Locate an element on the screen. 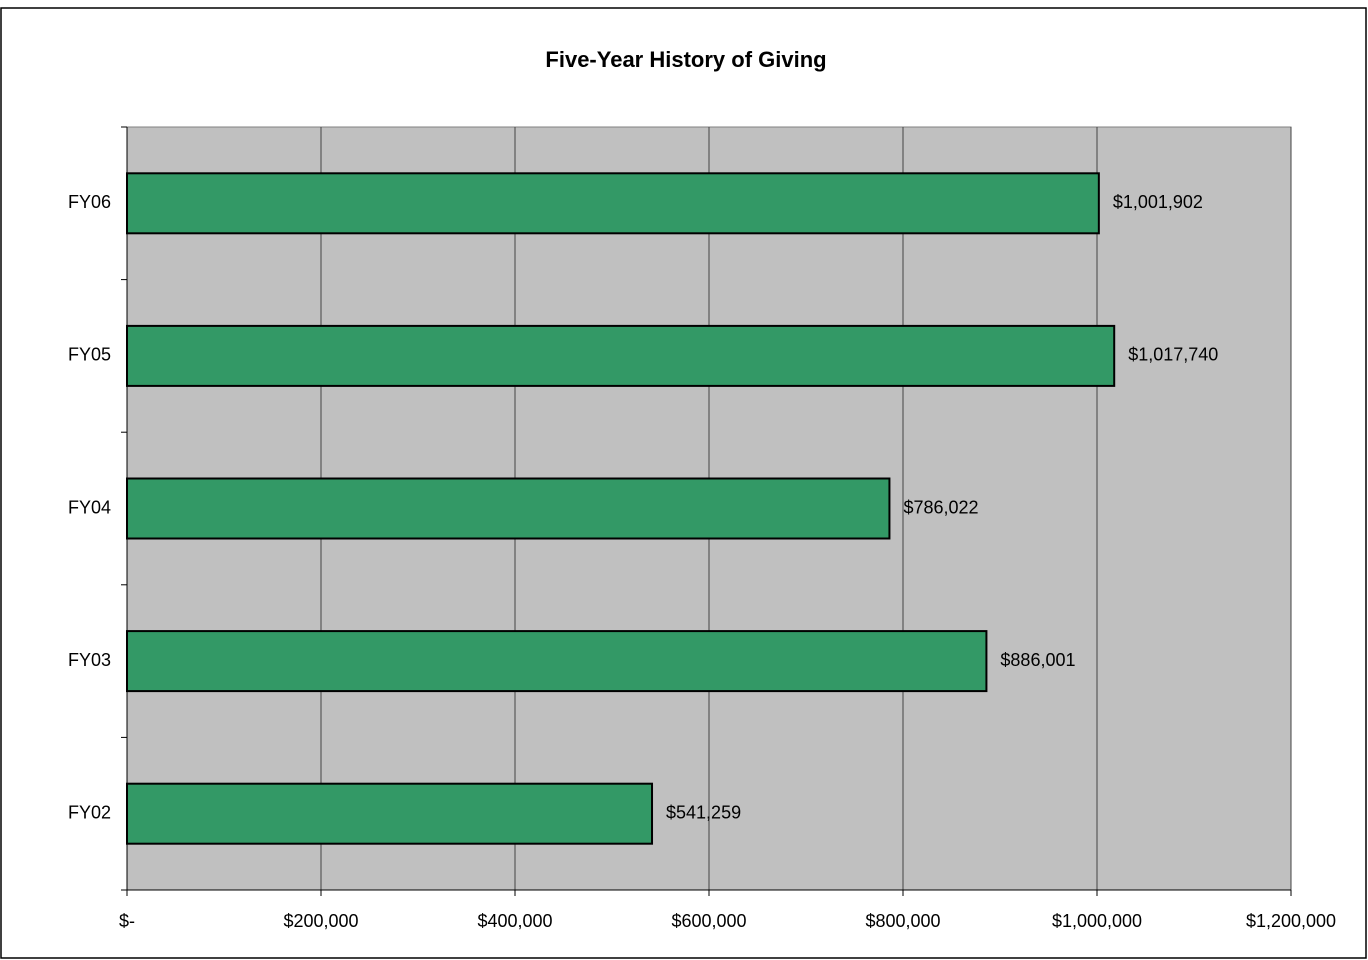 Image resolution: width=1368 pixels, height=960 pixels. y-tick-label: FY06 is located at coordinates (89, 202).